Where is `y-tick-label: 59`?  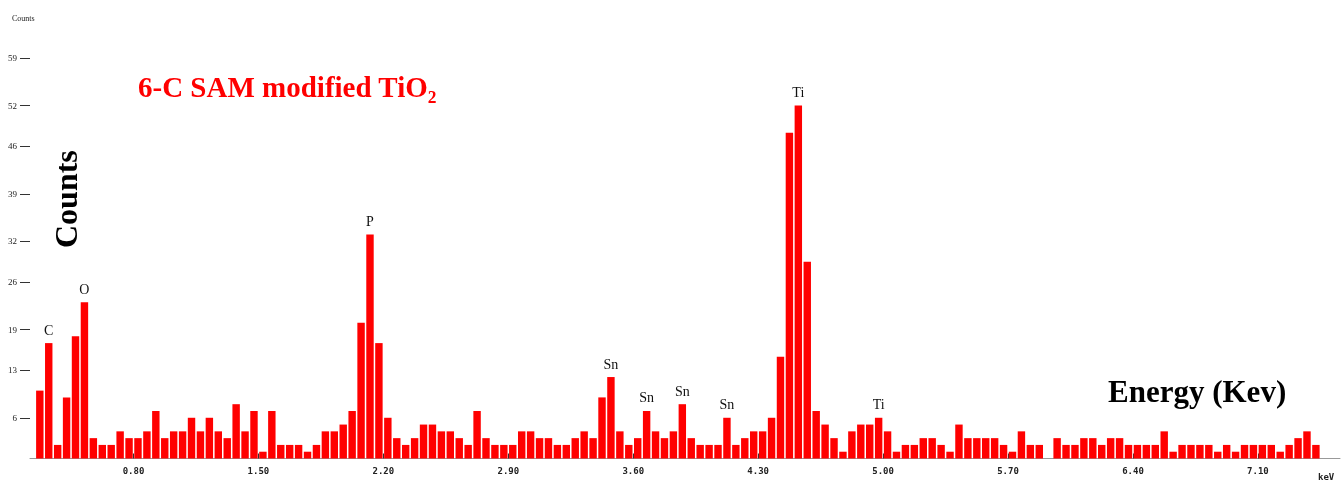
y-tick-label: 59 is located at coordinates (13, 58).